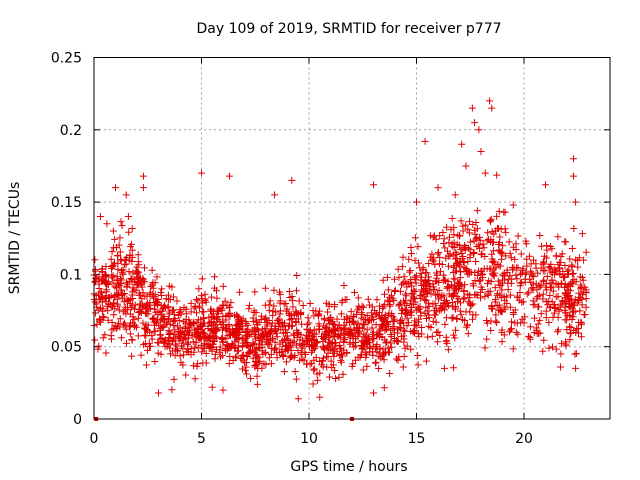  What do you see at coordinates (309, 439) in the screenshot?
I see `x-tick-label: 10` at bounding box center [309, 439].